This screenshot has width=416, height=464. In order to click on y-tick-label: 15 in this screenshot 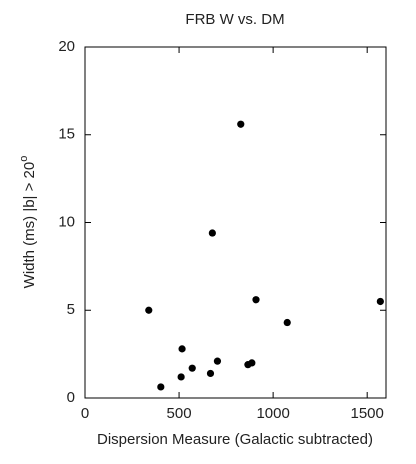, I will do `click(66, 134)`.